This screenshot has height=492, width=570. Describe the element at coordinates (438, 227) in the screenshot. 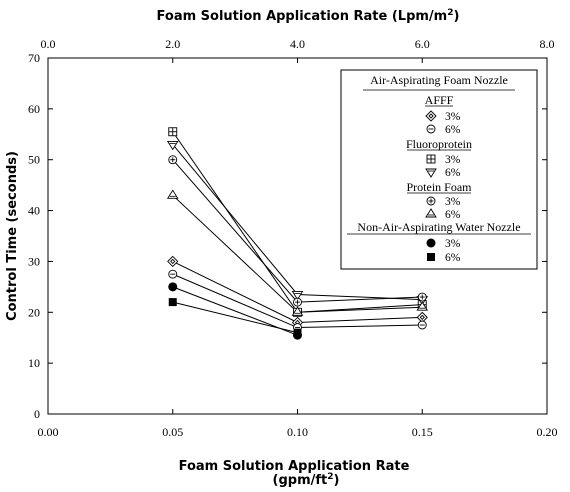

I see `legend-group-heading-water: Non-Air-Aspirating Water Nozzle` at that location.